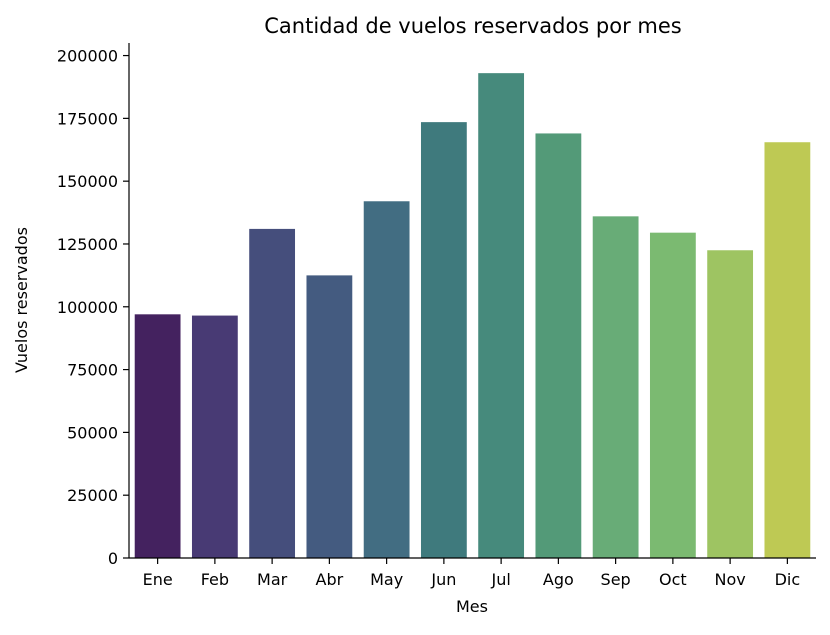  Describe the element at coordinates (615, 387) in the screenshot. I see `bar-sep` at that location.